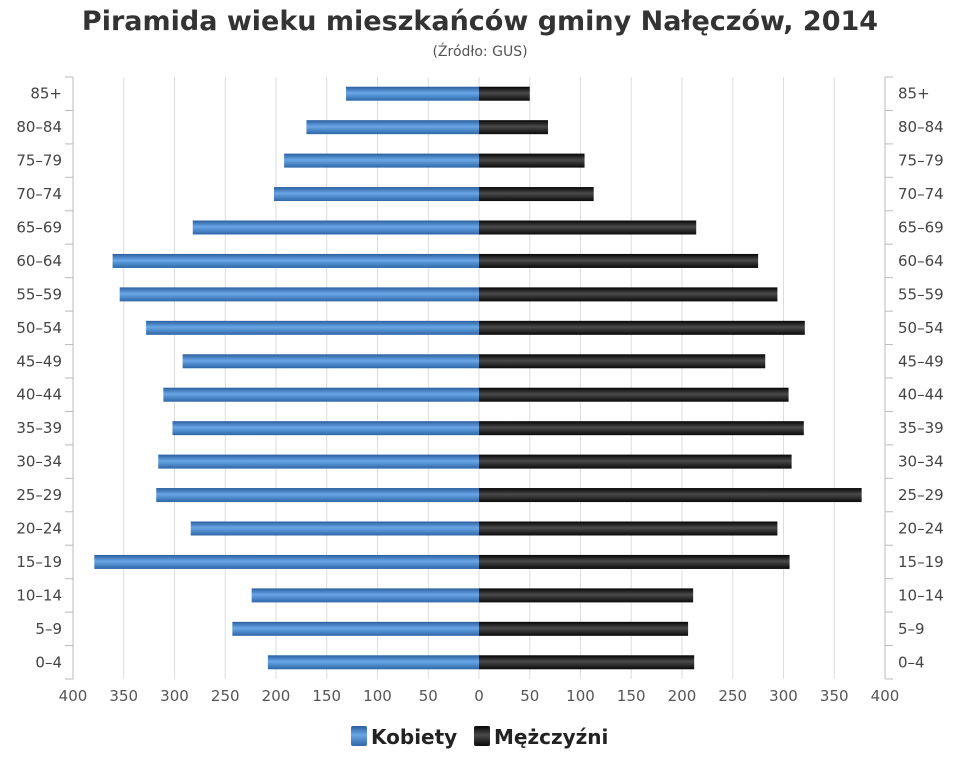  What do you see at coordinates (365, 595) in the screenshot?
I see `bar-kobiety-10–14` at bounding box center [365, 595].